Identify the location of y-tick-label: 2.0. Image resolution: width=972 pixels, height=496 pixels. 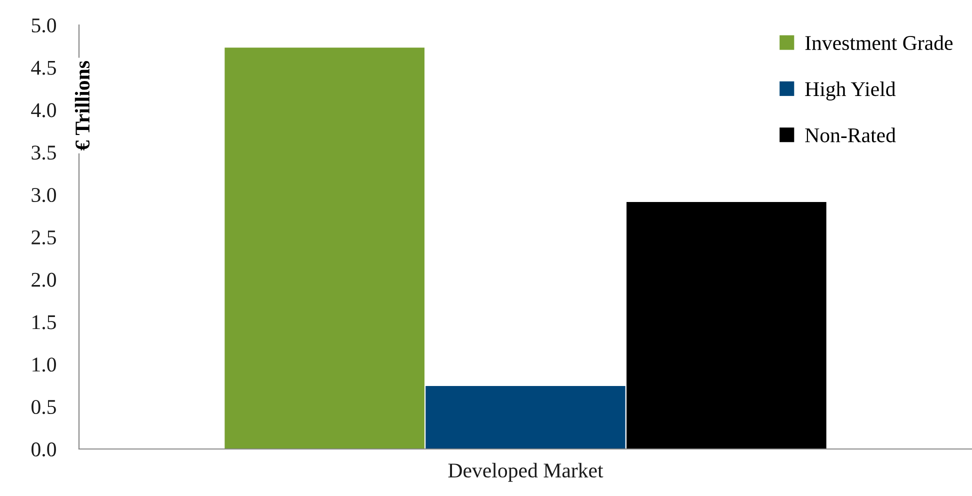
(44, 279).